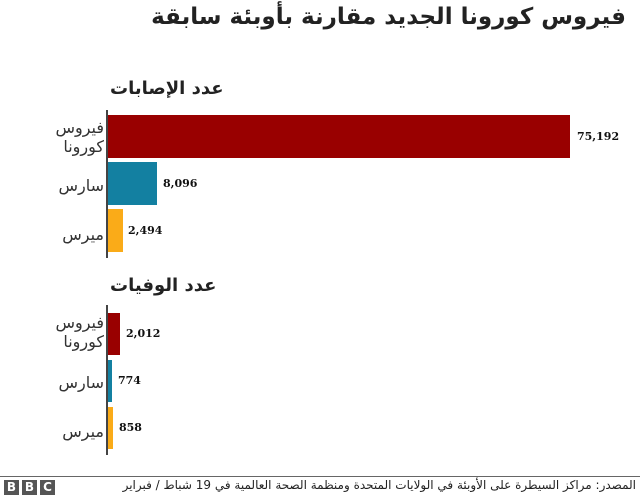  Describe the element at coordinates (110, 428) in the screenshot. I see `deaths-bar-mers` at that location.